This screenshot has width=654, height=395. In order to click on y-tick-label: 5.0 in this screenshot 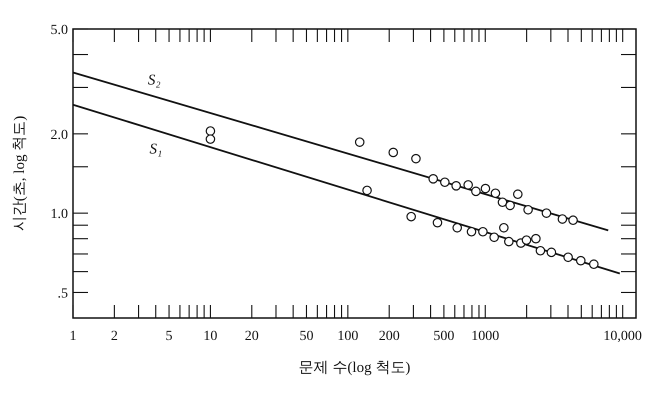, I will do `click(59, 30)`.